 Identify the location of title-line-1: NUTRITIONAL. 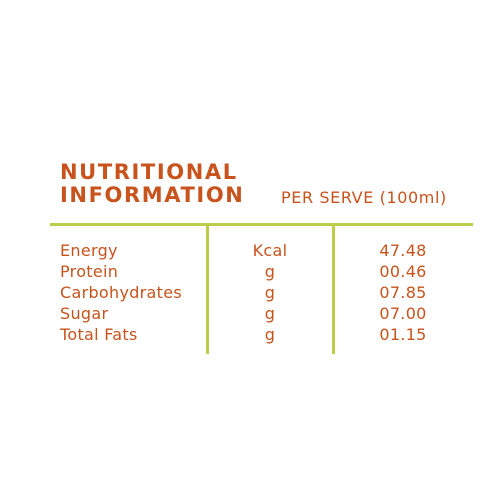
(149, 172).